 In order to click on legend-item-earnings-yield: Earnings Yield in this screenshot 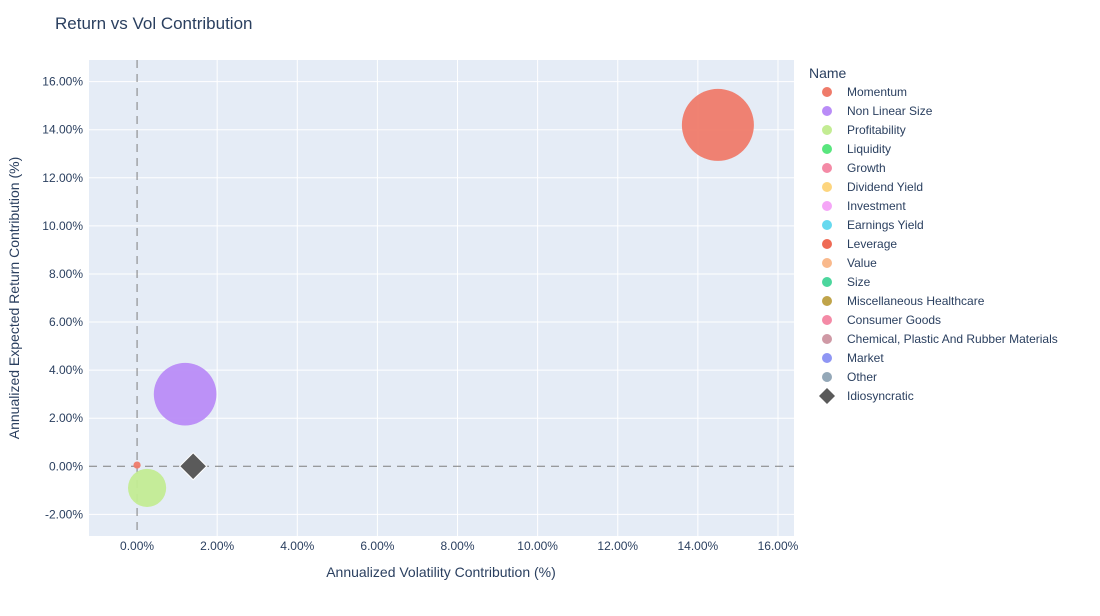, I will do `click(873, 225)`.